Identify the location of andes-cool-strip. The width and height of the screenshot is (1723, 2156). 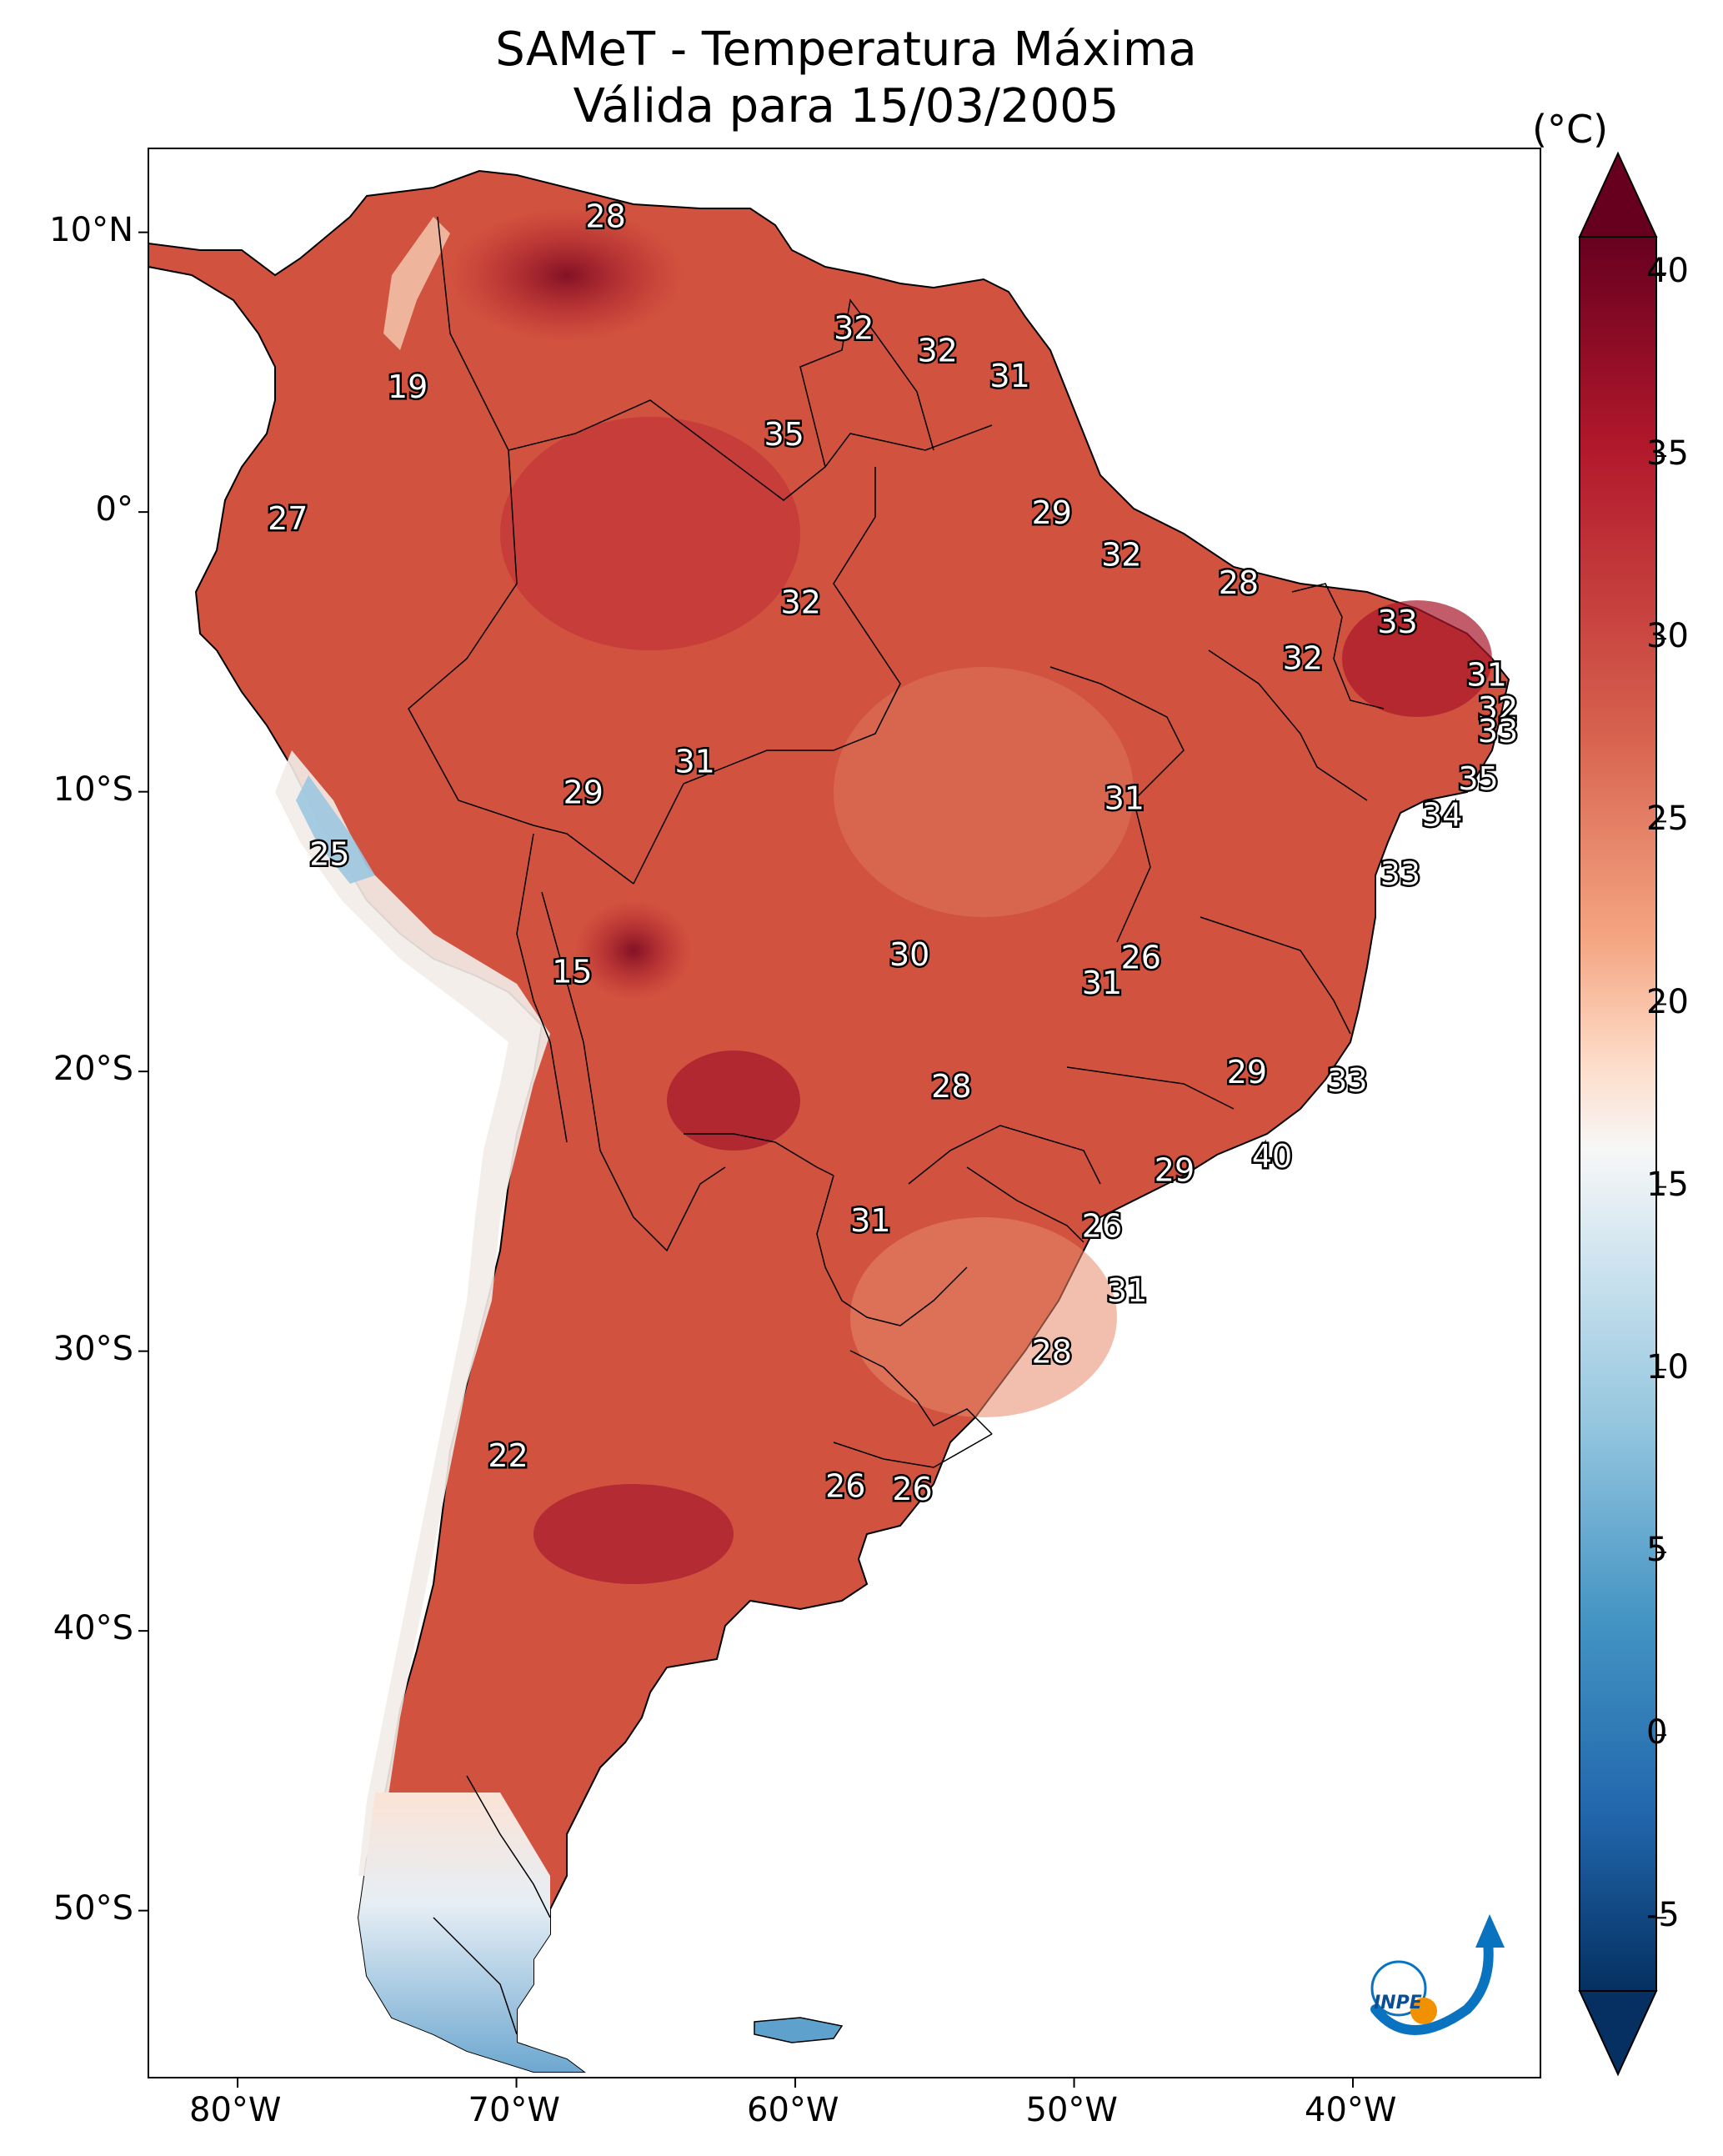
(413, 1313).